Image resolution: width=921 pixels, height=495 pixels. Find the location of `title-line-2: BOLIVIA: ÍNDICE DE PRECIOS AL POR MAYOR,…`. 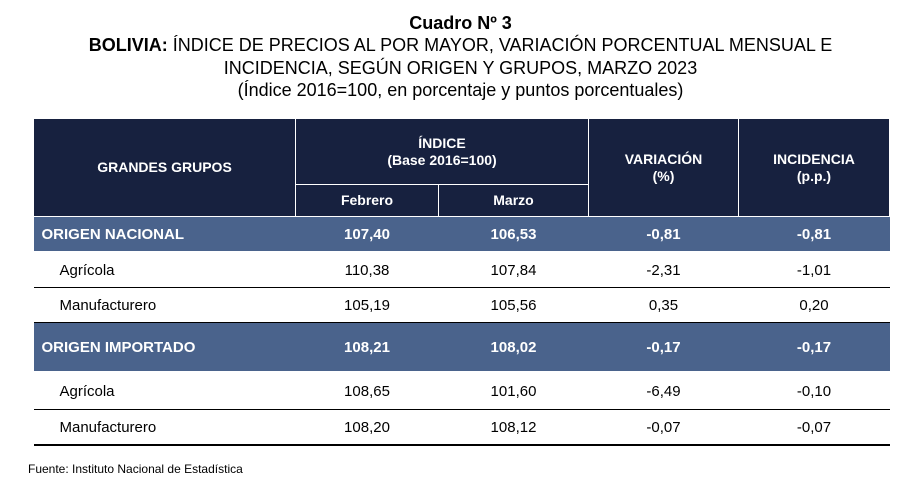

title-line-2: BOLIVIA: ÍNDICE DE PRECIOS AL POR MAYOR,… is located at coordinates (460, 45).